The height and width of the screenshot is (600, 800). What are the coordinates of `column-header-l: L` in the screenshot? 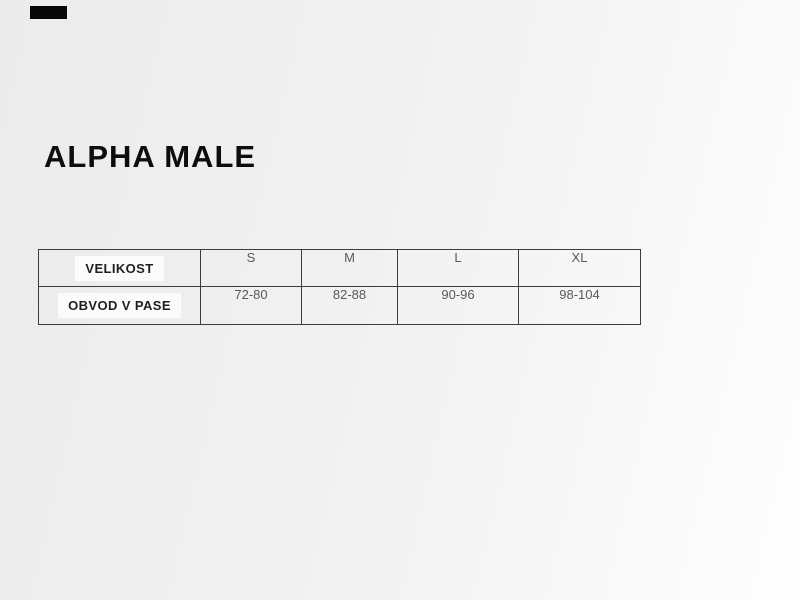 It's located at (458, 268).